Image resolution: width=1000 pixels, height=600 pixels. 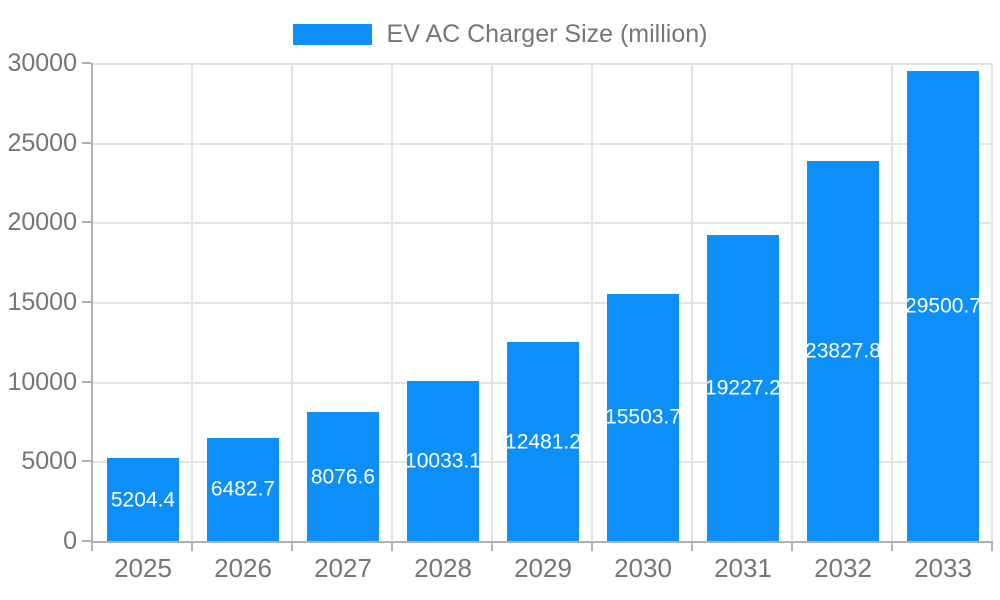 What do you see at coordinates (547, 34) in the screenshot?
I see `legend-label: EV AC Charger Size (million)` at bounding box center [547, 34].